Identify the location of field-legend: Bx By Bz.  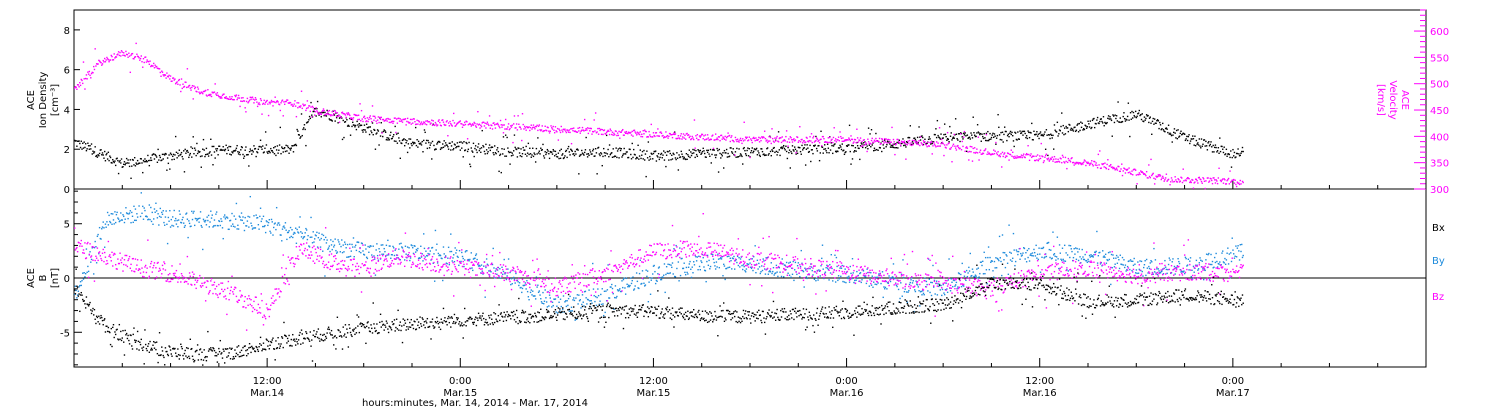
(1438, 263).